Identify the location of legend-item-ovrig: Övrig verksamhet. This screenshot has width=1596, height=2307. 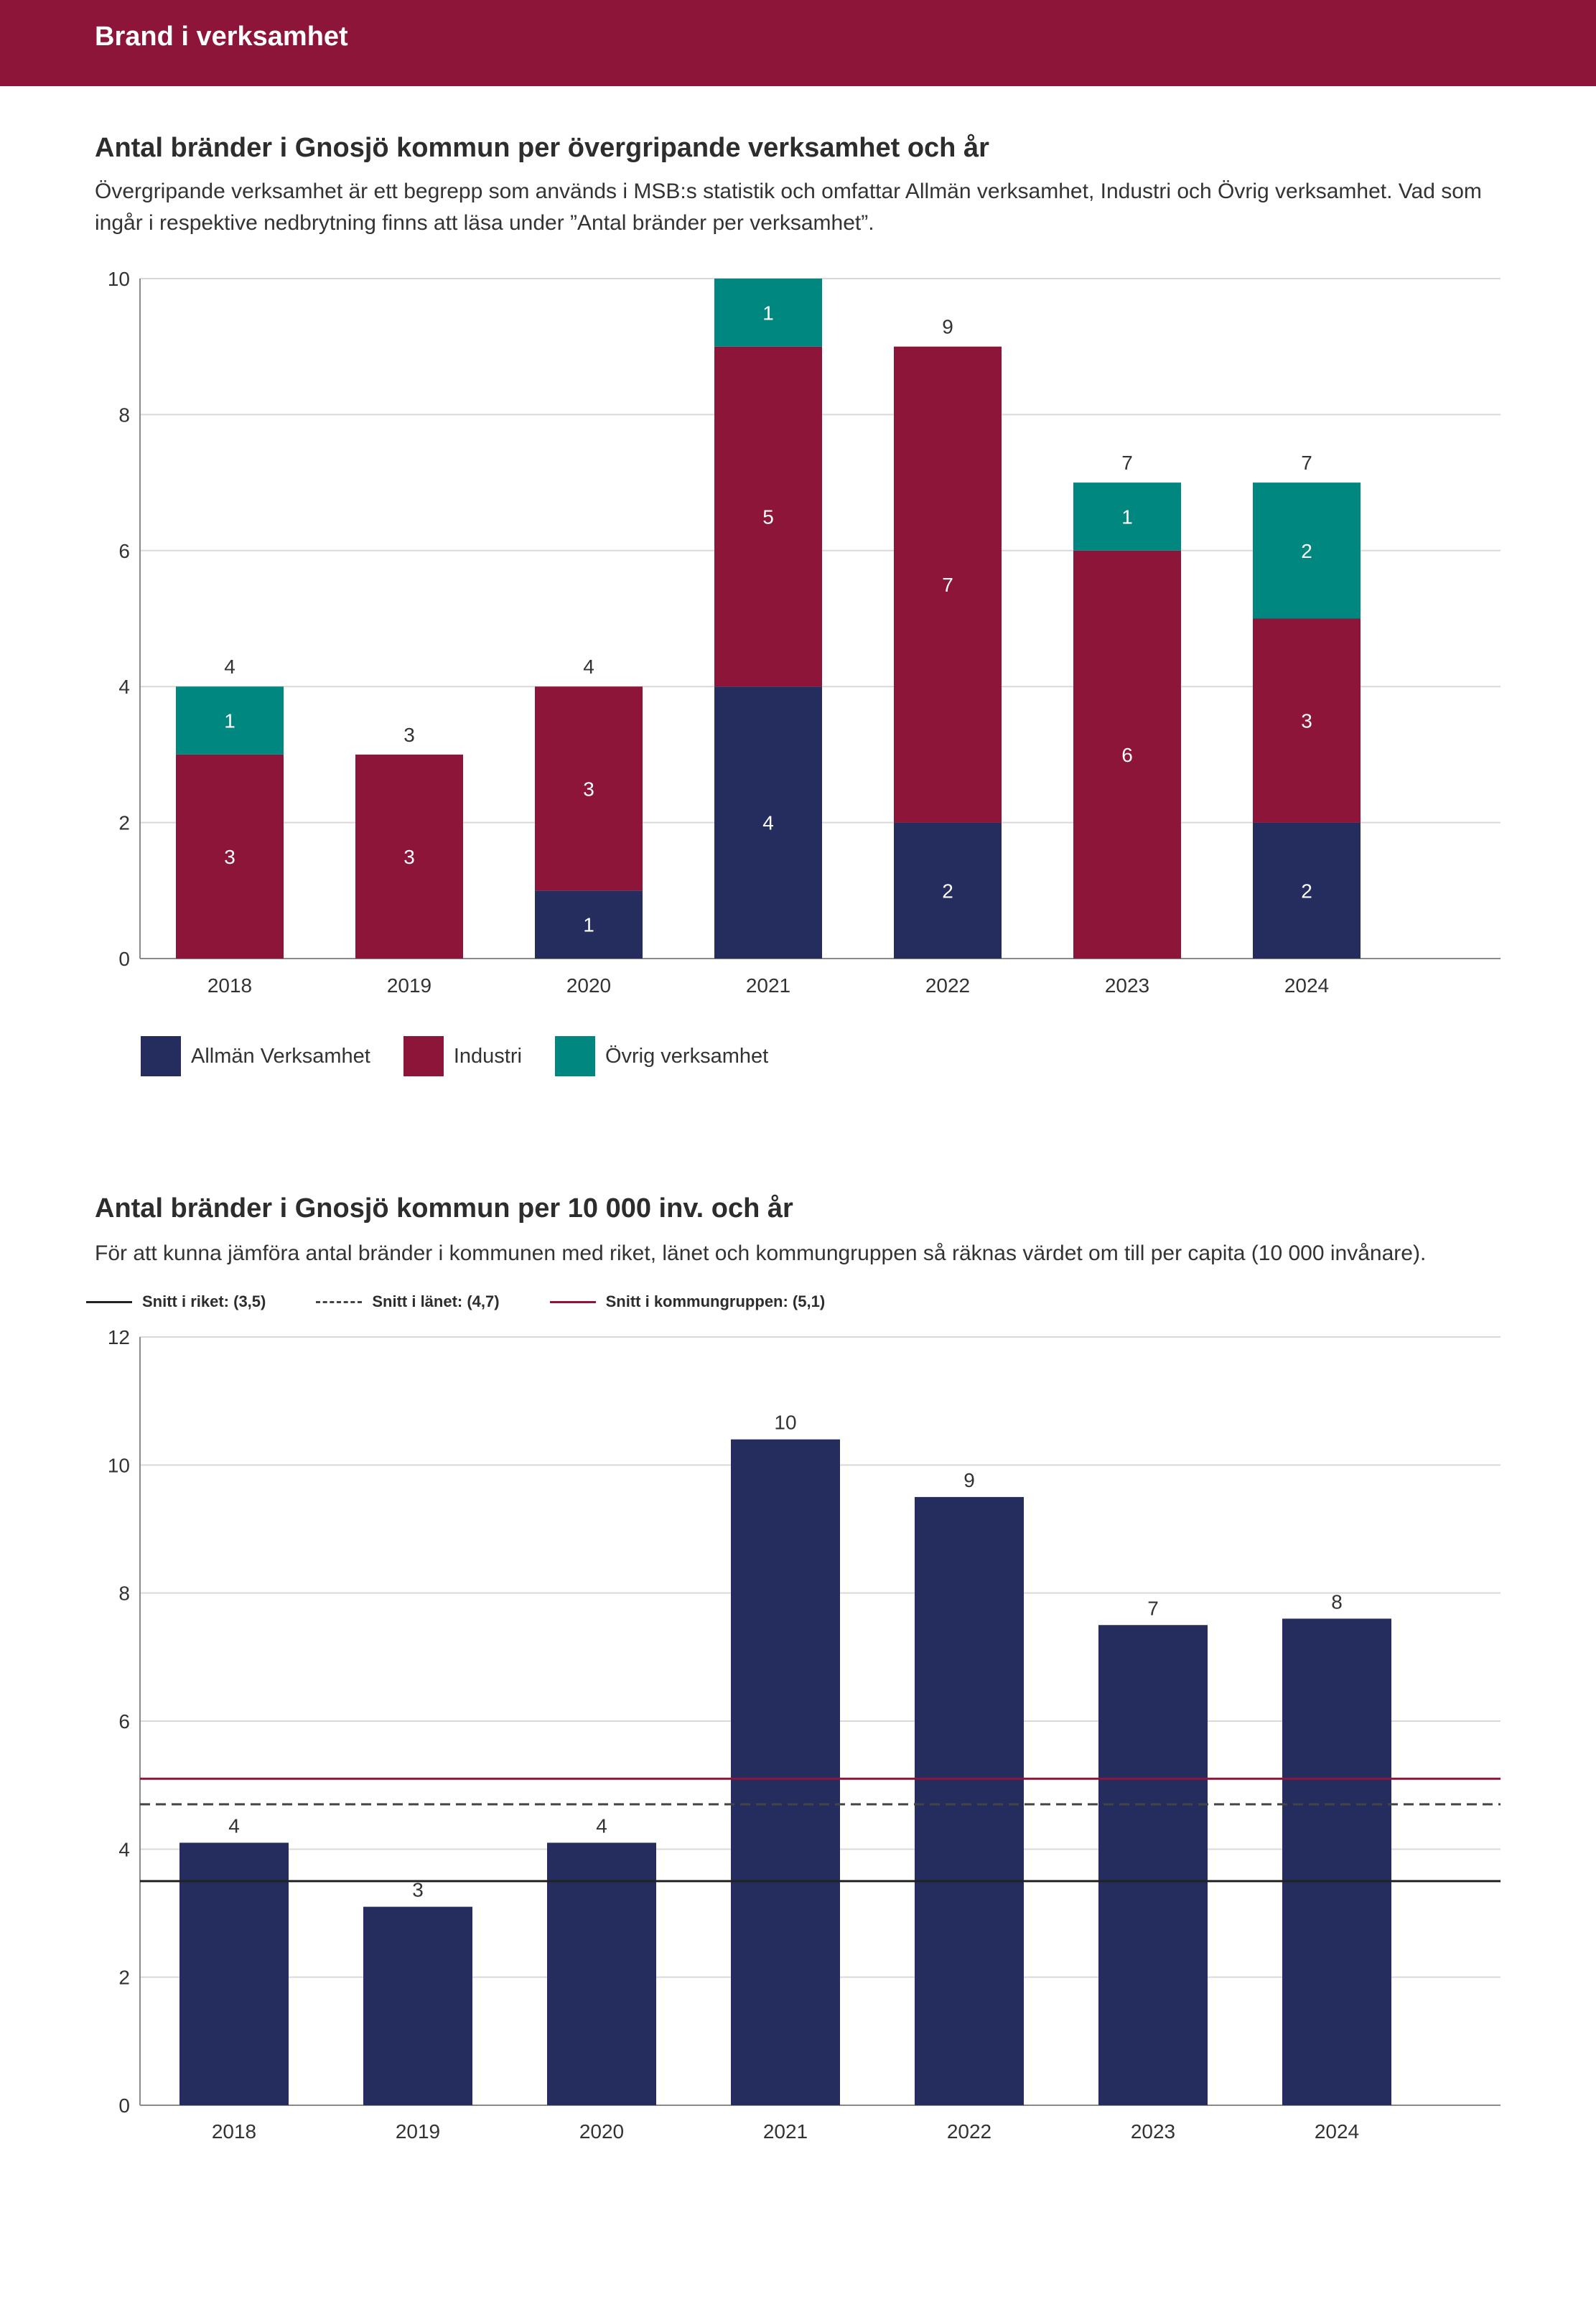
(661, 1056).